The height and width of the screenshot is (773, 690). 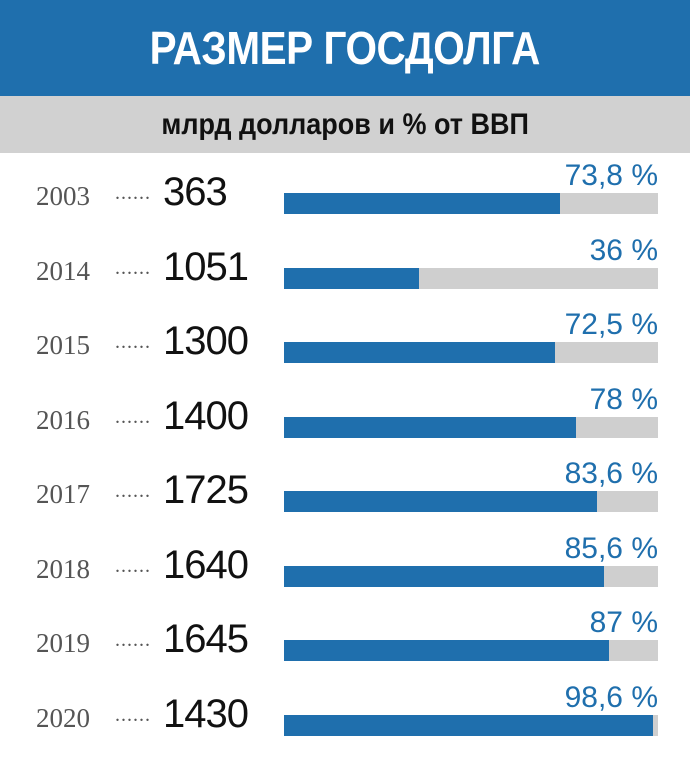 I want to click on chart-subtitle: млрд долларов и % от ВВП, so click(x=345, y=124).